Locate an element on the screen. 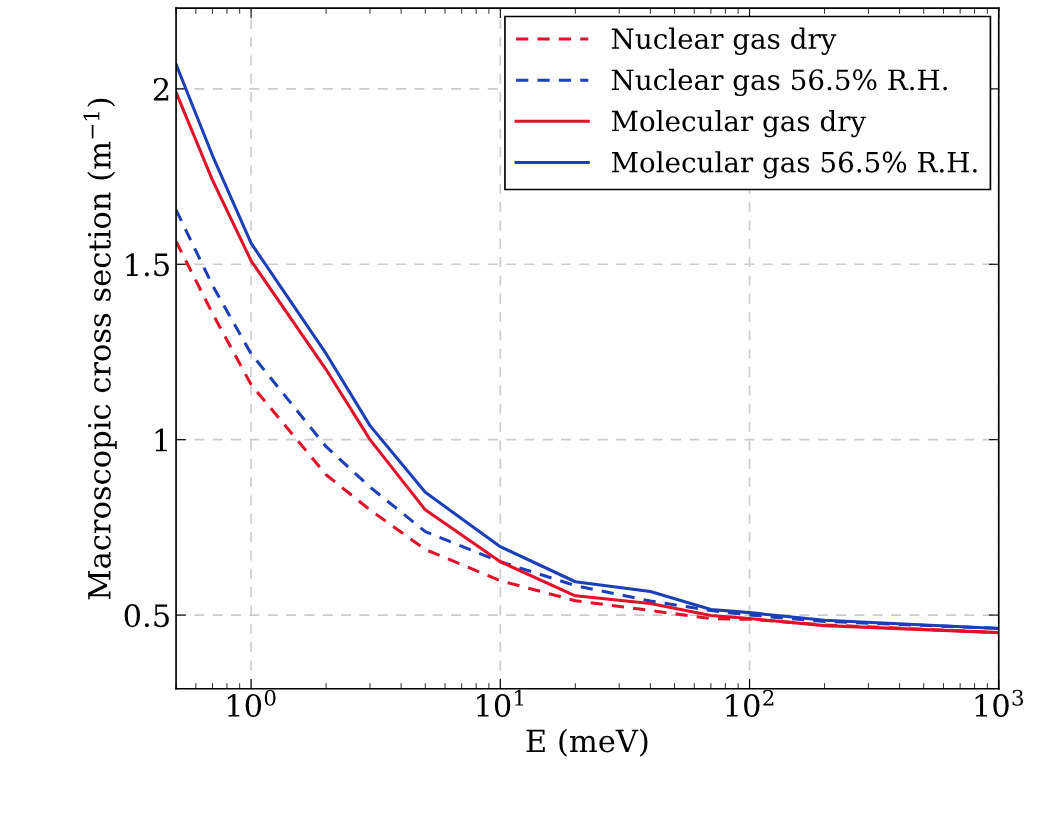  x-tick-label: 10$^{1}$ is located at coordinates (500, 703).